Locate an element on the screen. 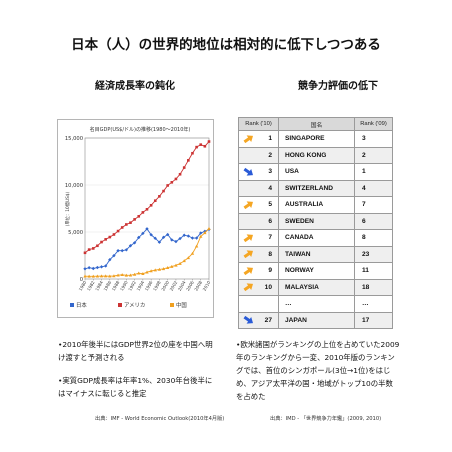 The image size is (452, 452). rank-2010-wrap: 9 is located at coordinates (259, 270).